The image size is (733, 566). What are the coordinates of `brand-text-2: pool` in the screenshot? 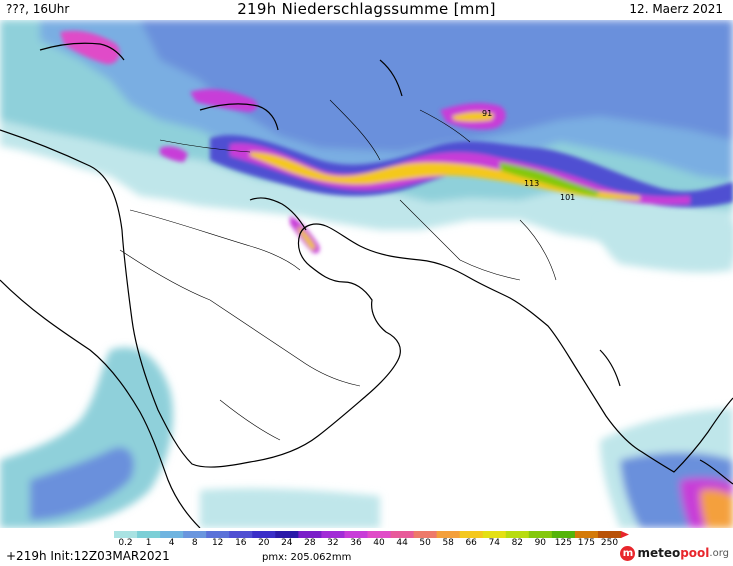 It's located at (695, 553).